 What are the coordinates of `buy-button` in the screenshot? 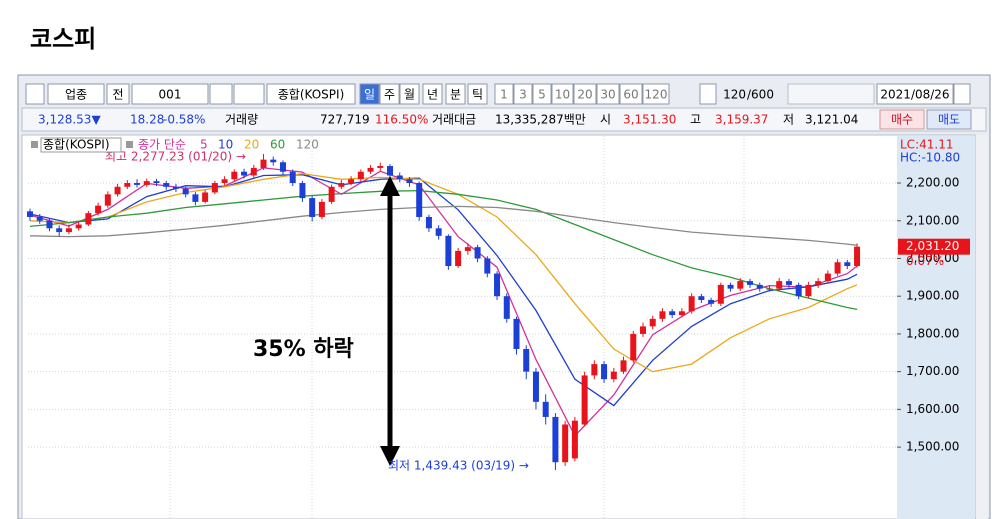 It's located at (902, 119).